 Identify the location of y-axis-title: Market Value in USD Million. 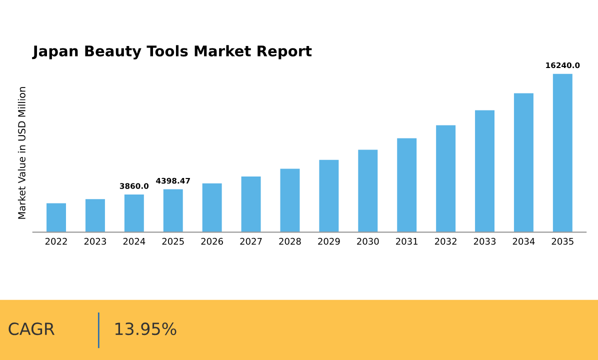
(22, 153).